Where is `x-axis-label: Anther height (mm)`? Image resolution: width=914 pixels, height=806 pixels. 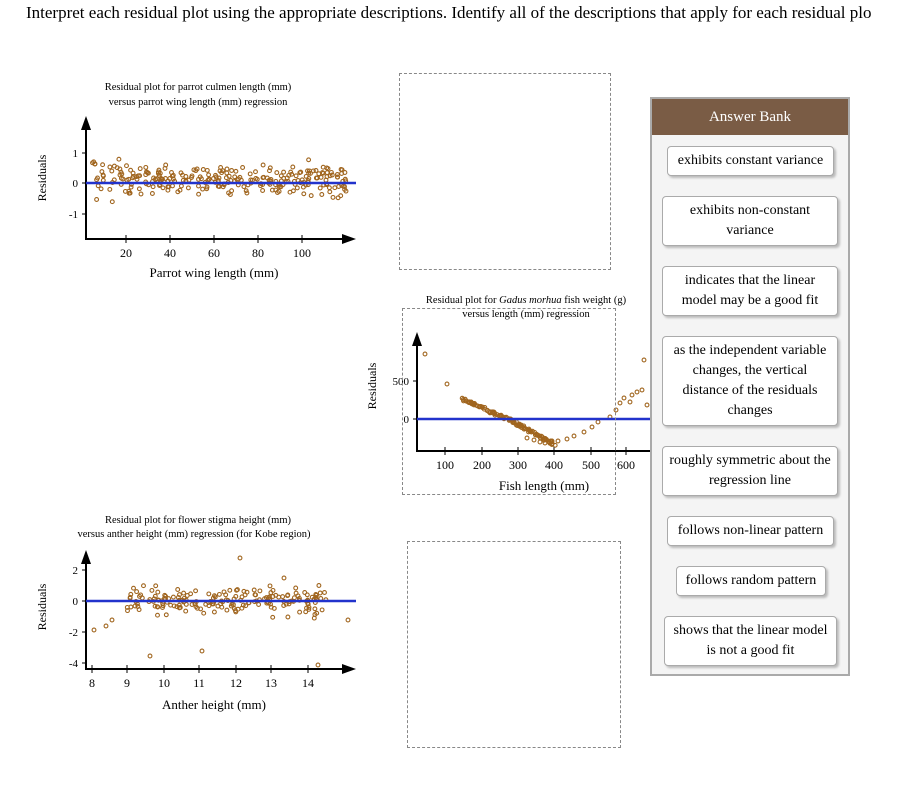
x-axis-label: Anther height (mm) is located at coordinates (214, 704).